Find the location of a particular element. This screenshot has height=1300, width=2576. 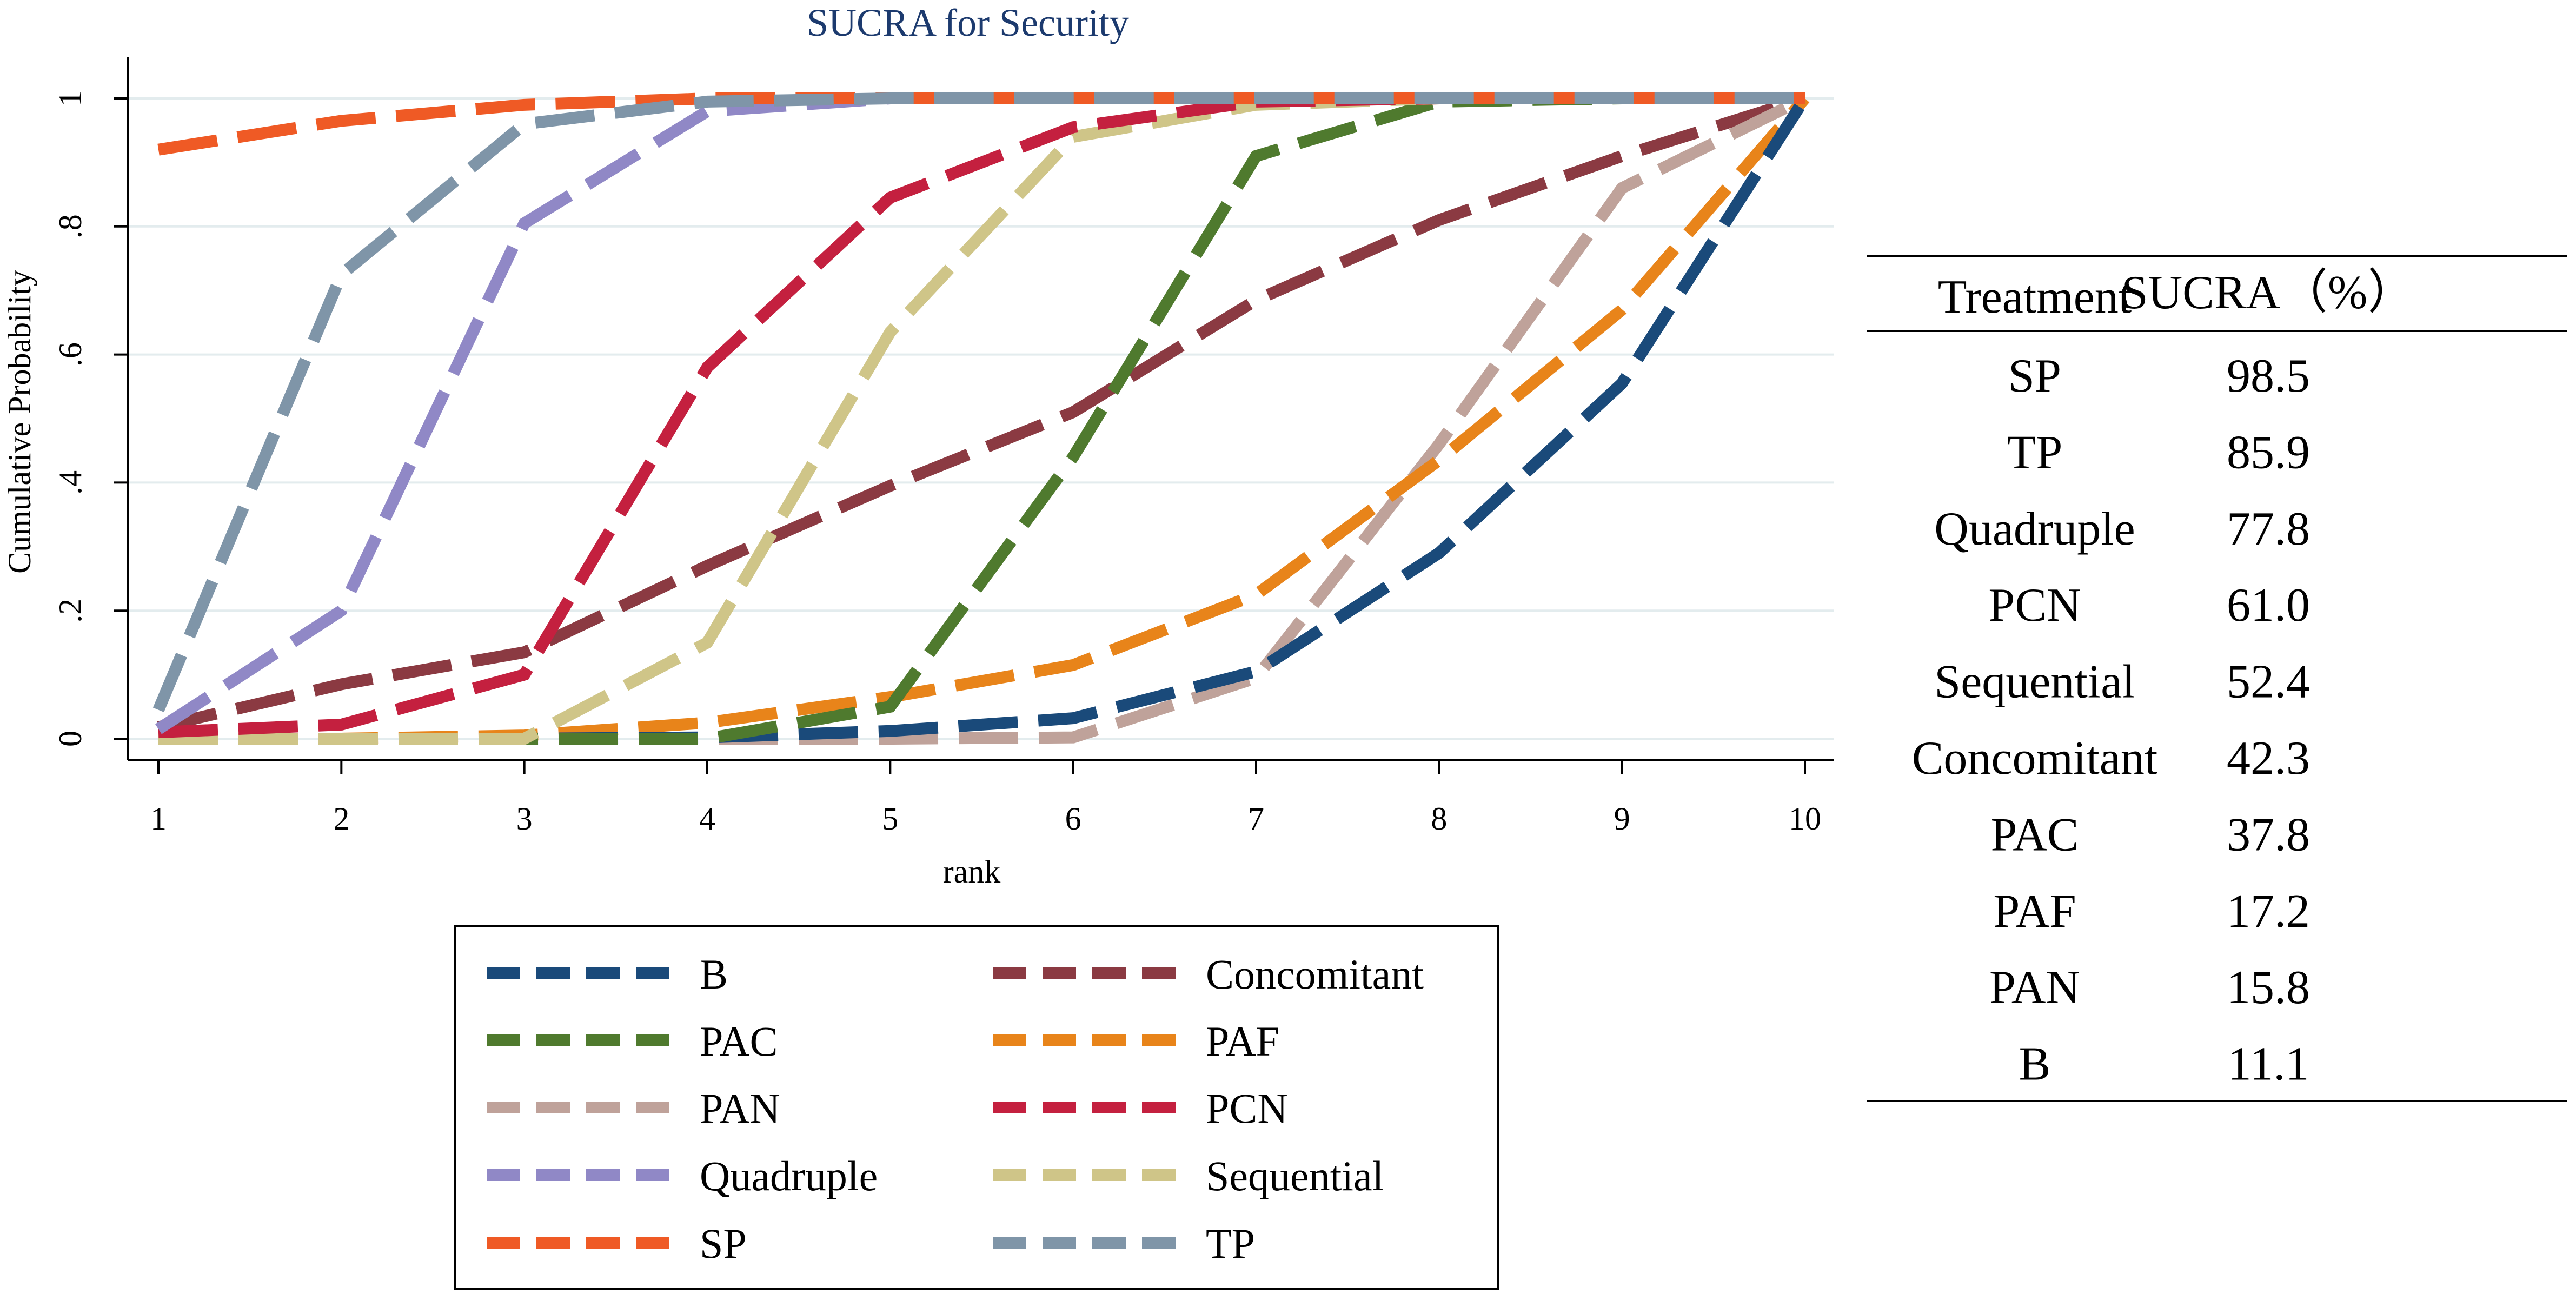

y-tick-label: .6 is located at coordinates (70, 354).